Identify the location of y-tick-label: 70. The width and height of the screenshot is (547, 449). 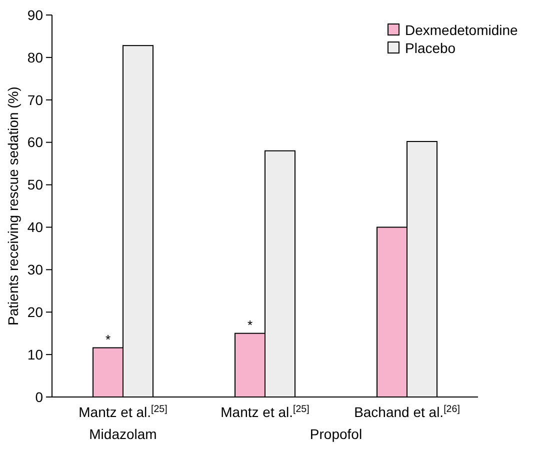
(35, 100).